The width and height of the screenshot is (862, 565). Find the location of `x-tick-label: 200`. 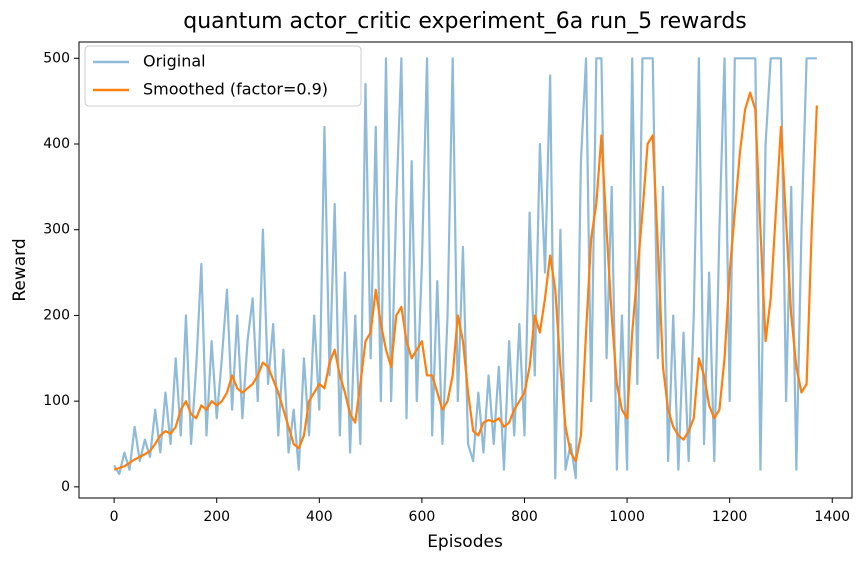

x-tick-label: 200 is located at coordinates (216, 517).